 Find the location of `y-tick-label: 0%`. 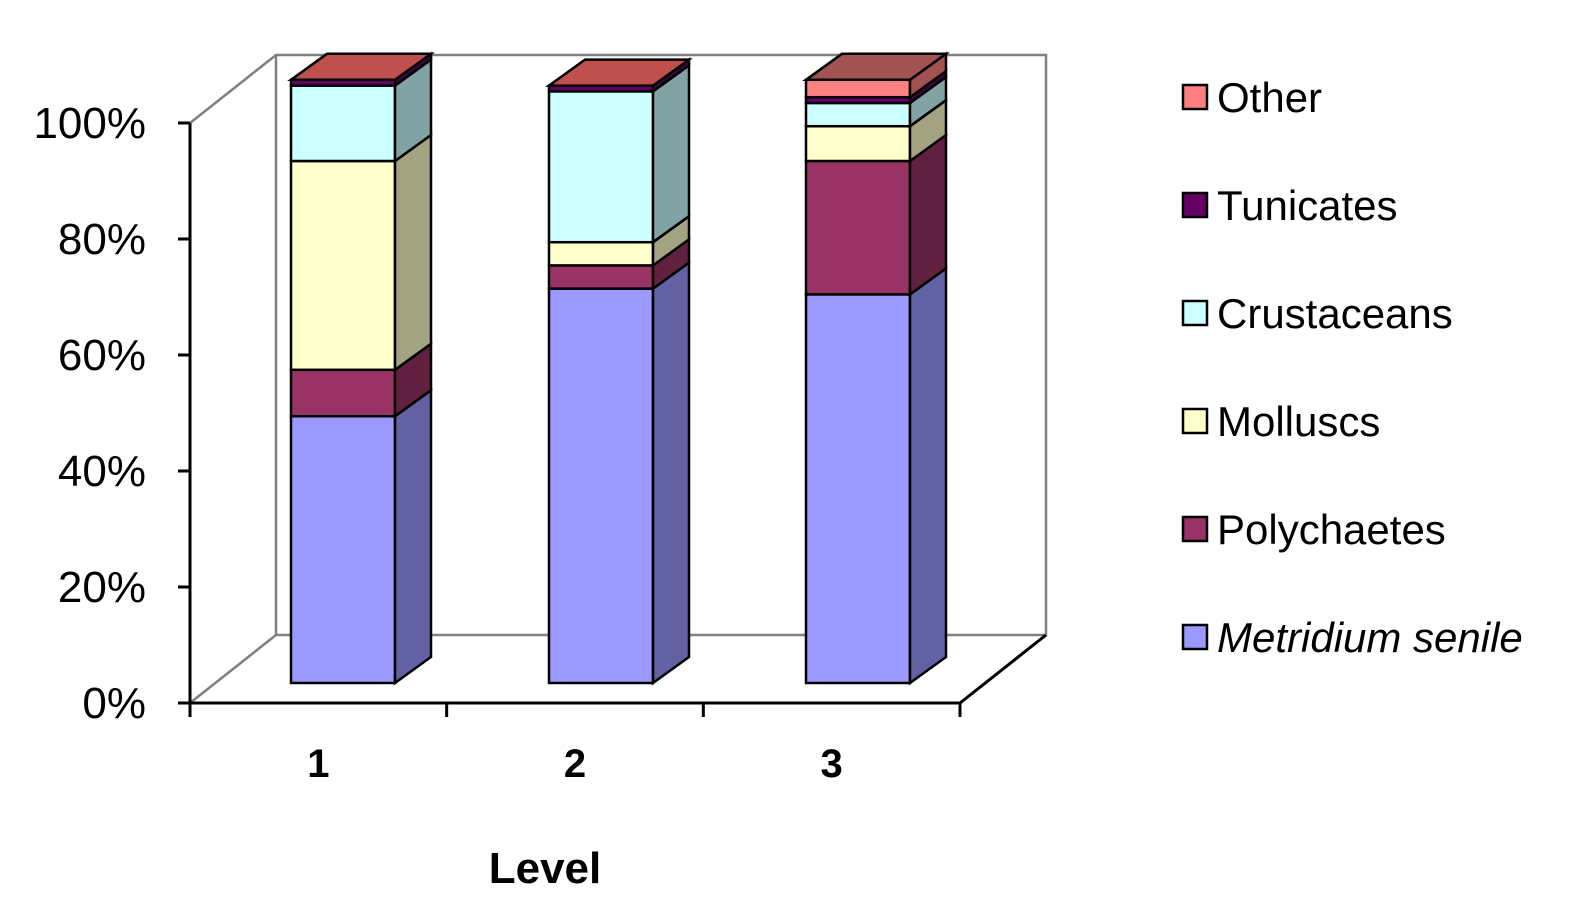

y-tick-label: 0% is located at coordinates (114, 703).